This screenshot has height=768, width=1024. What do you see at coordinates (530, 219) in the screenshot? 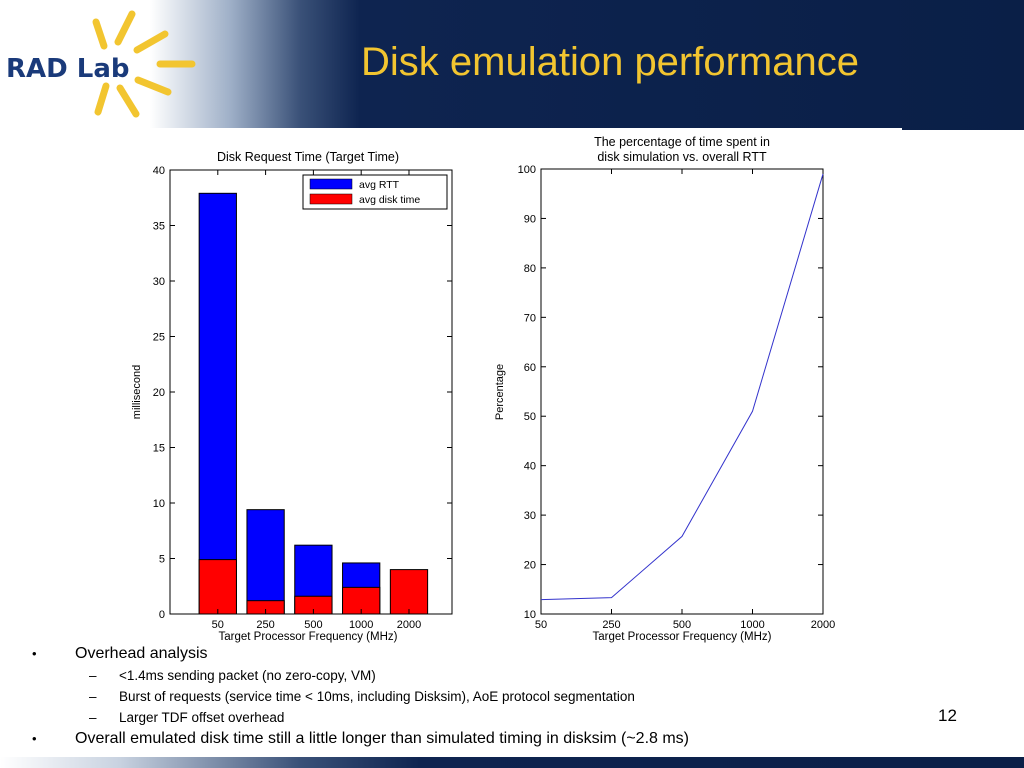
I see `y-tick-label: 90` at bounding box center [530, 219].